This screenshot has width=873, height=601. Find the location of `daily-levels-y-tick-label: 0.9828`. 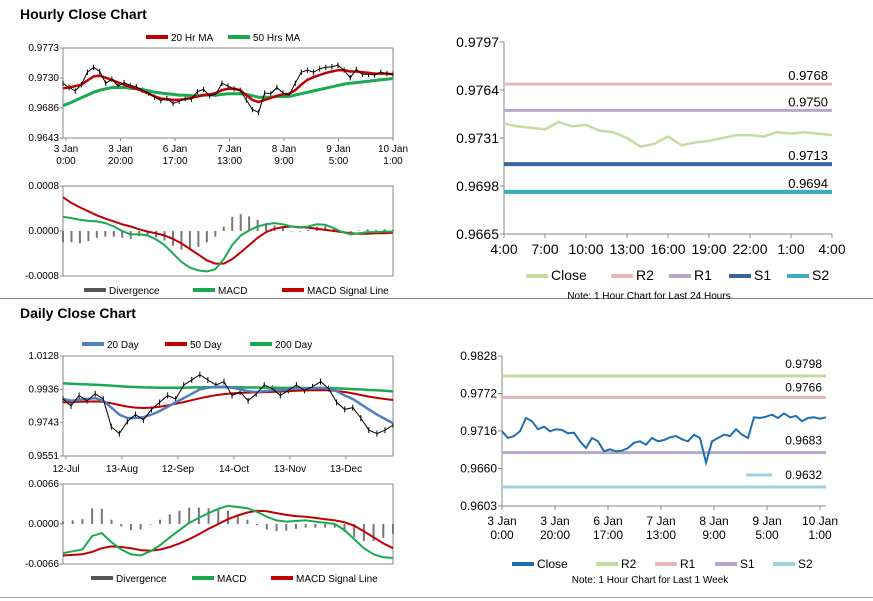

daily-levels-y-tick-label: 0.9828 is located at coordinates (478, 356).